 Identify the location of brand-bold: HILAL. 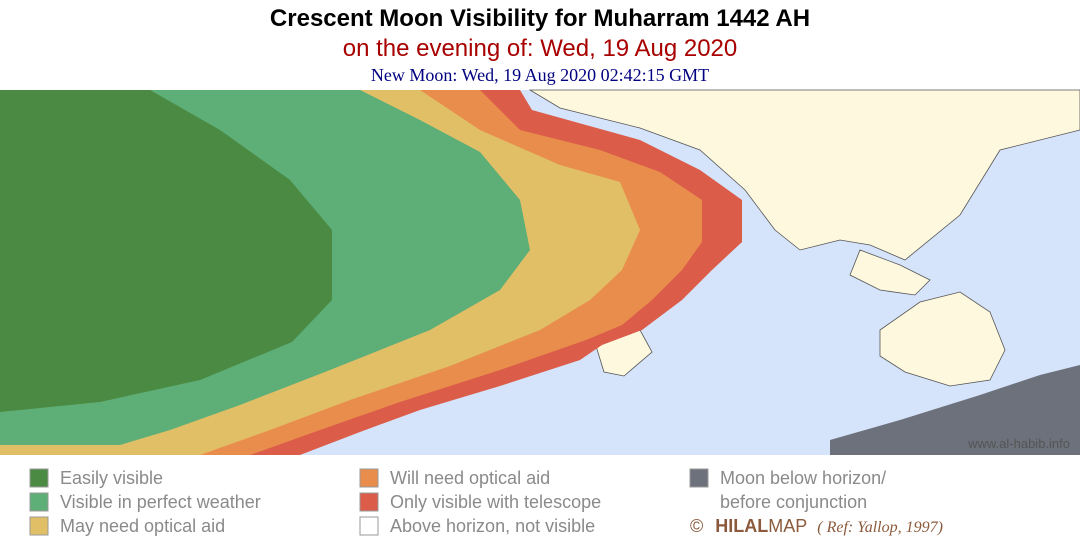
(741, 526).